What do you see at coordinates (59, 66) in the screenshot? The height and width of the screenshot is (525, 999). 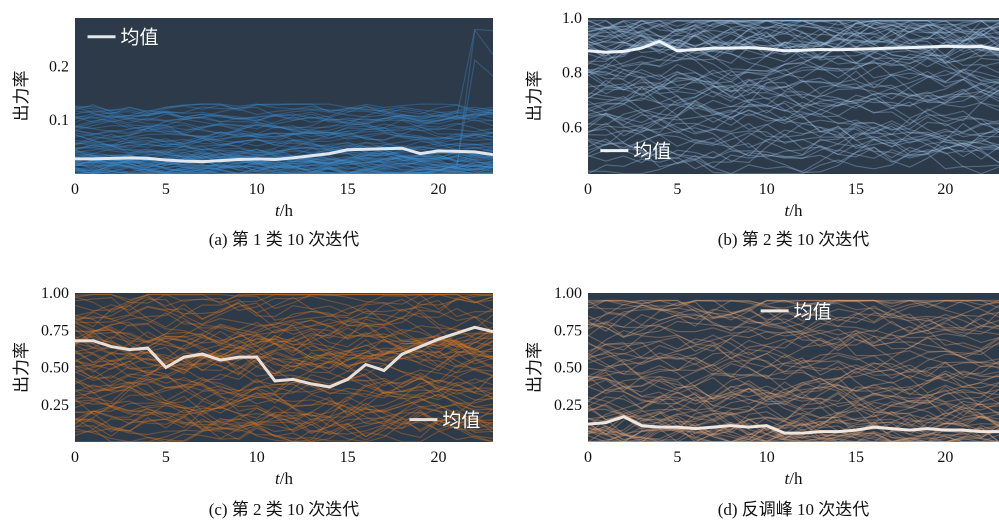 I see `panel-a-y-tick-label: 0.2` at bounding box center [59, 66].